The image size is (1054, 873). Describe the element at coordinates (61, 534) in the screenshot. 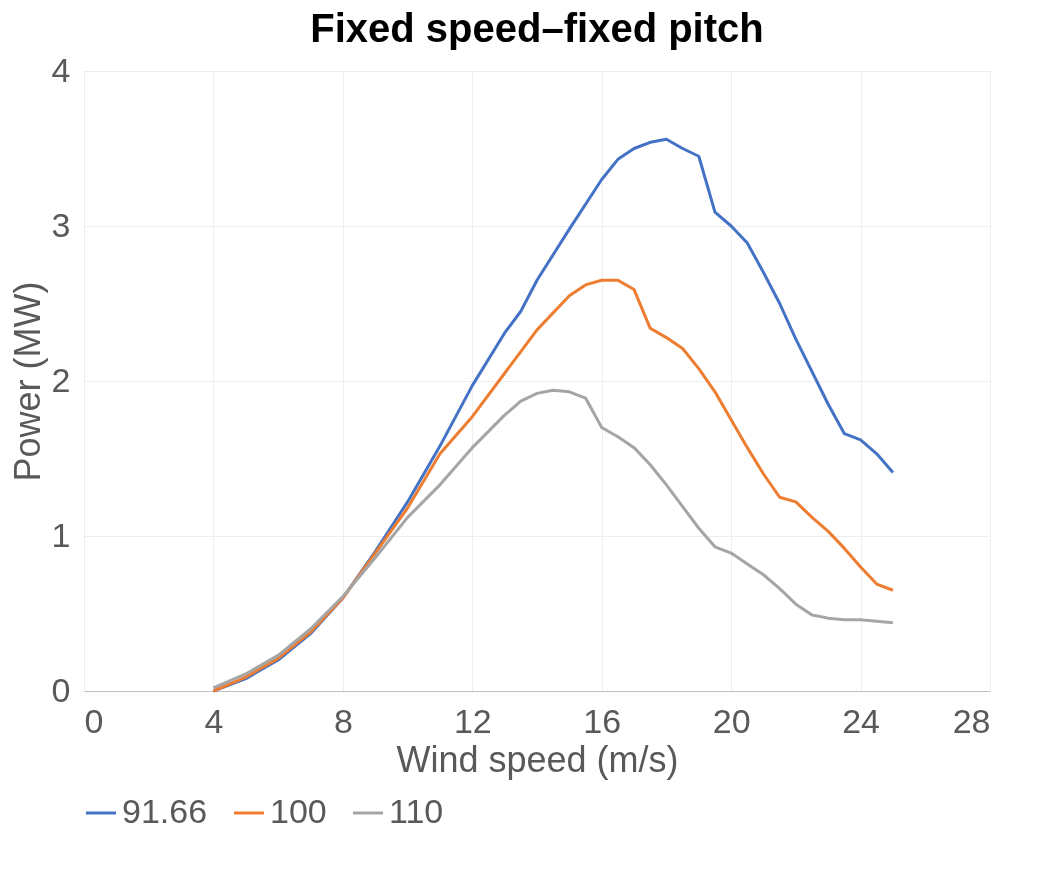

I see `y-tick-label: 1` at that location.